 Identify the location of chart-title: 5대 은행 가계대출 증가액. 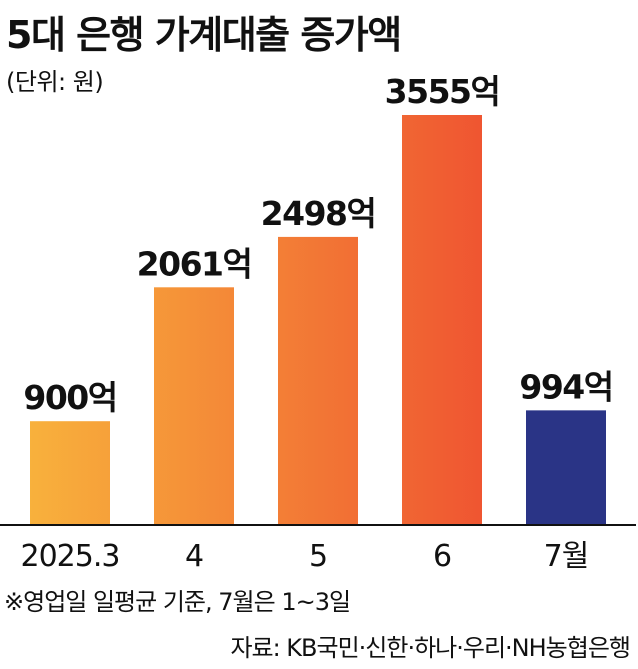
(204, 35).